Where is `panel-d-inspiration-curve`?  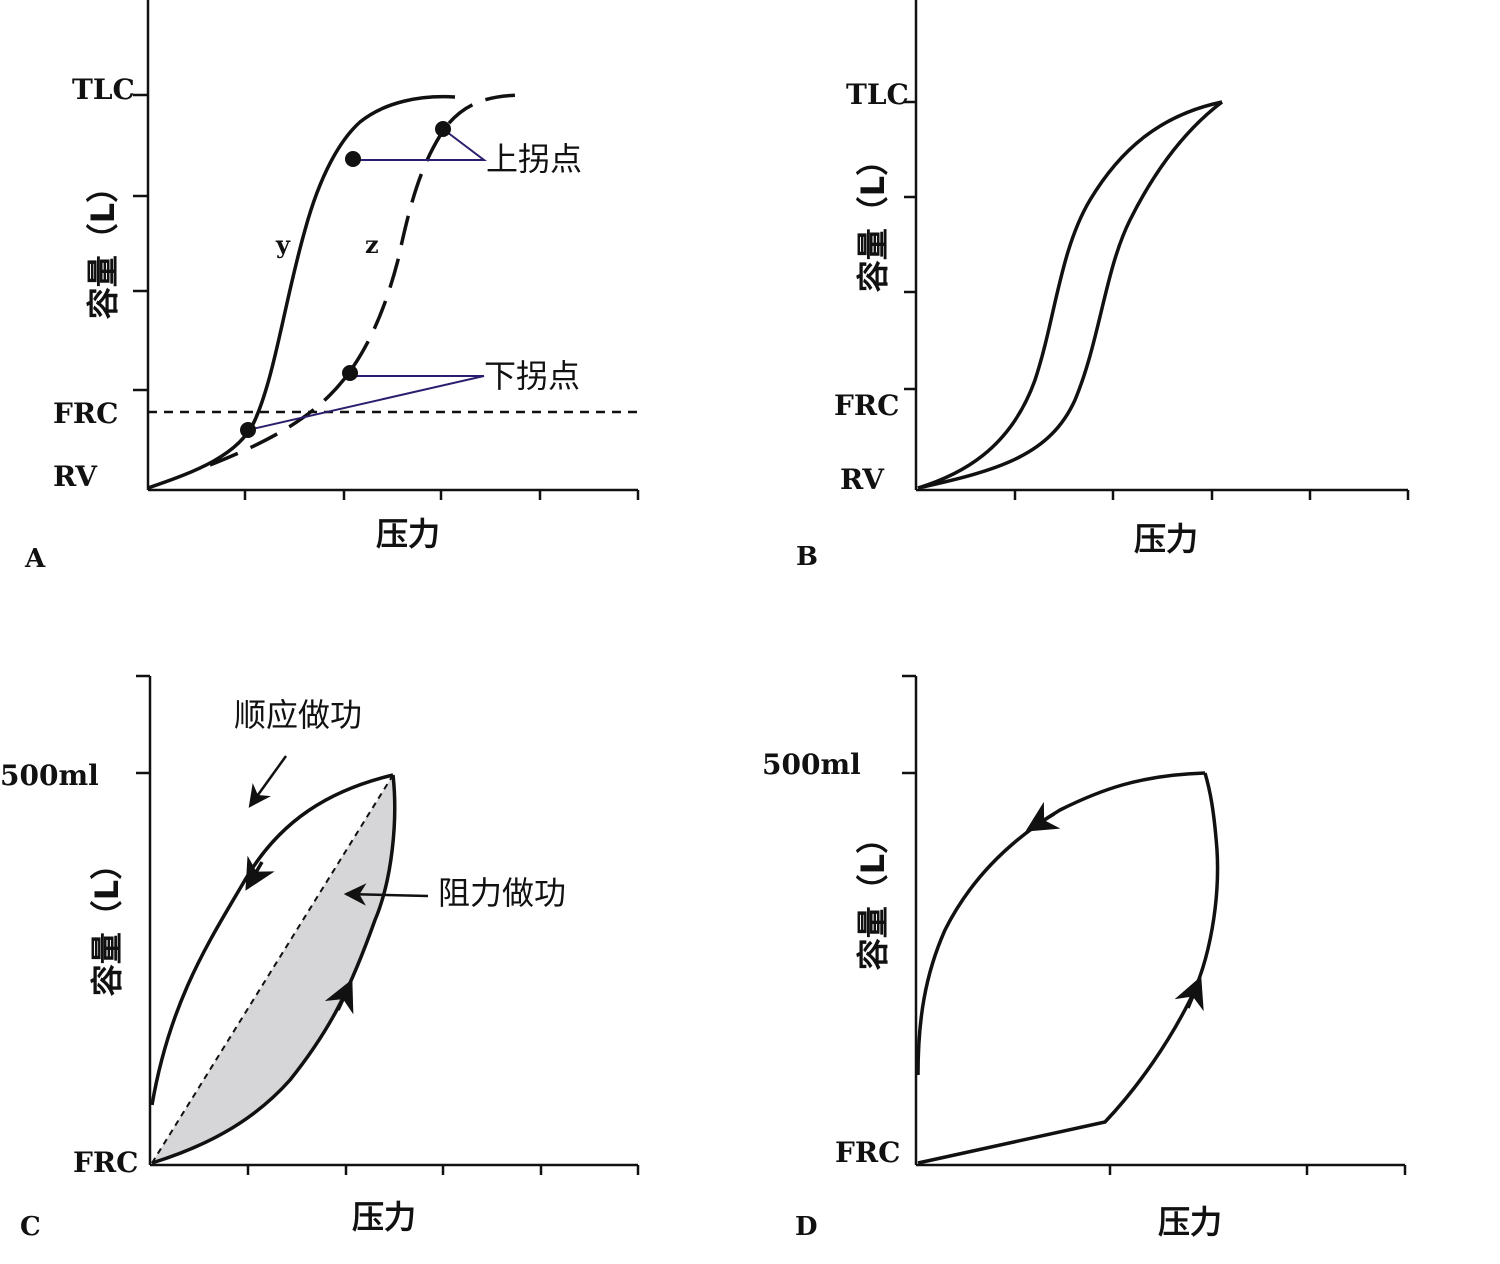
panel-d-inspiration-curve is located at coordinates (1068, 968).